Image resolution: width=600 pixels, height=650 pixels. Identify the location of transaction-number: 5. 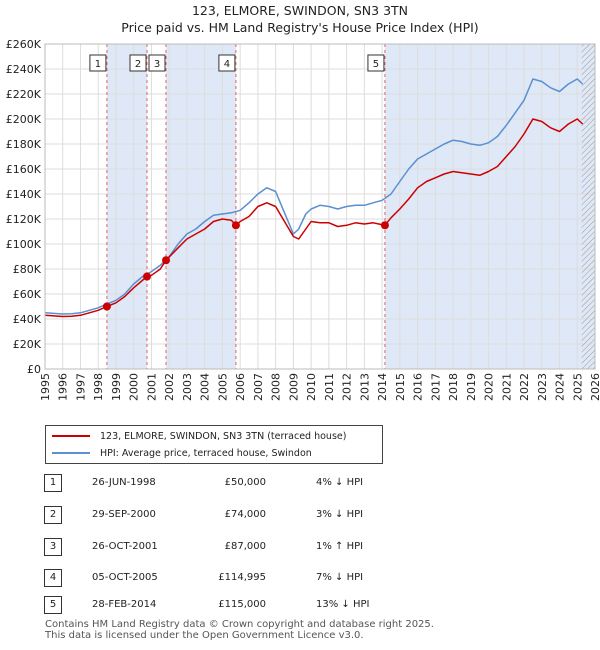
(53, 605).